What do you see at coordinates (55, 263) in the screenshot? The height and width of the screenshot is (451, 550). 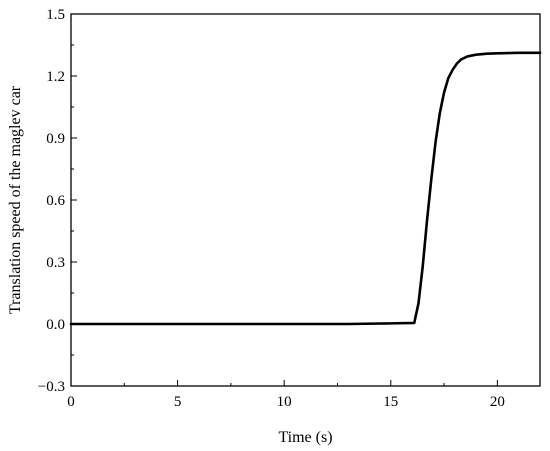 I see `y-tick-label: 0.3` at bounding box center [55, 263].